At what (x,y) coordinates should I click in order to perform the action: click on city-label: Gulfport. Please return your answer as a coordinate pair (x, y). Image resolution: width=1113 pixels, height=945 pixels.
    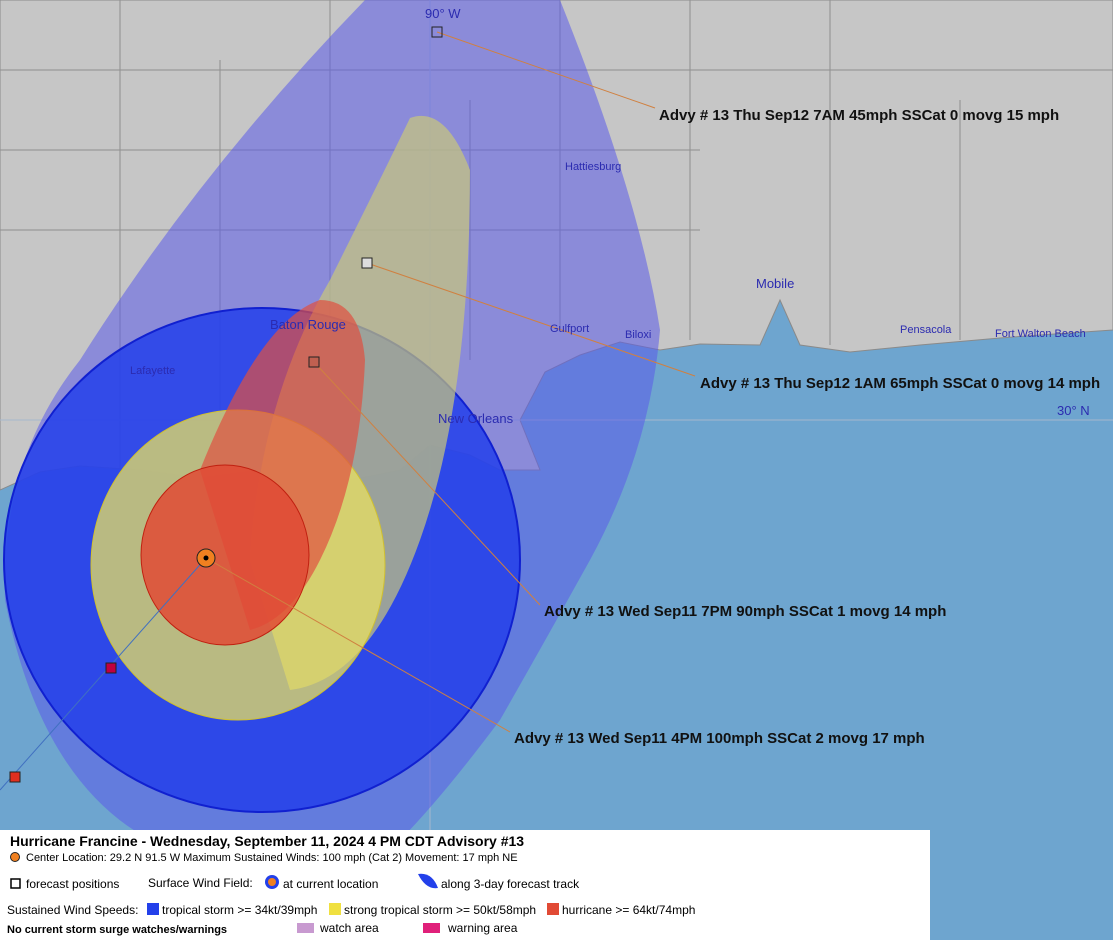
    Looking at the image, I should click on (569, 329).